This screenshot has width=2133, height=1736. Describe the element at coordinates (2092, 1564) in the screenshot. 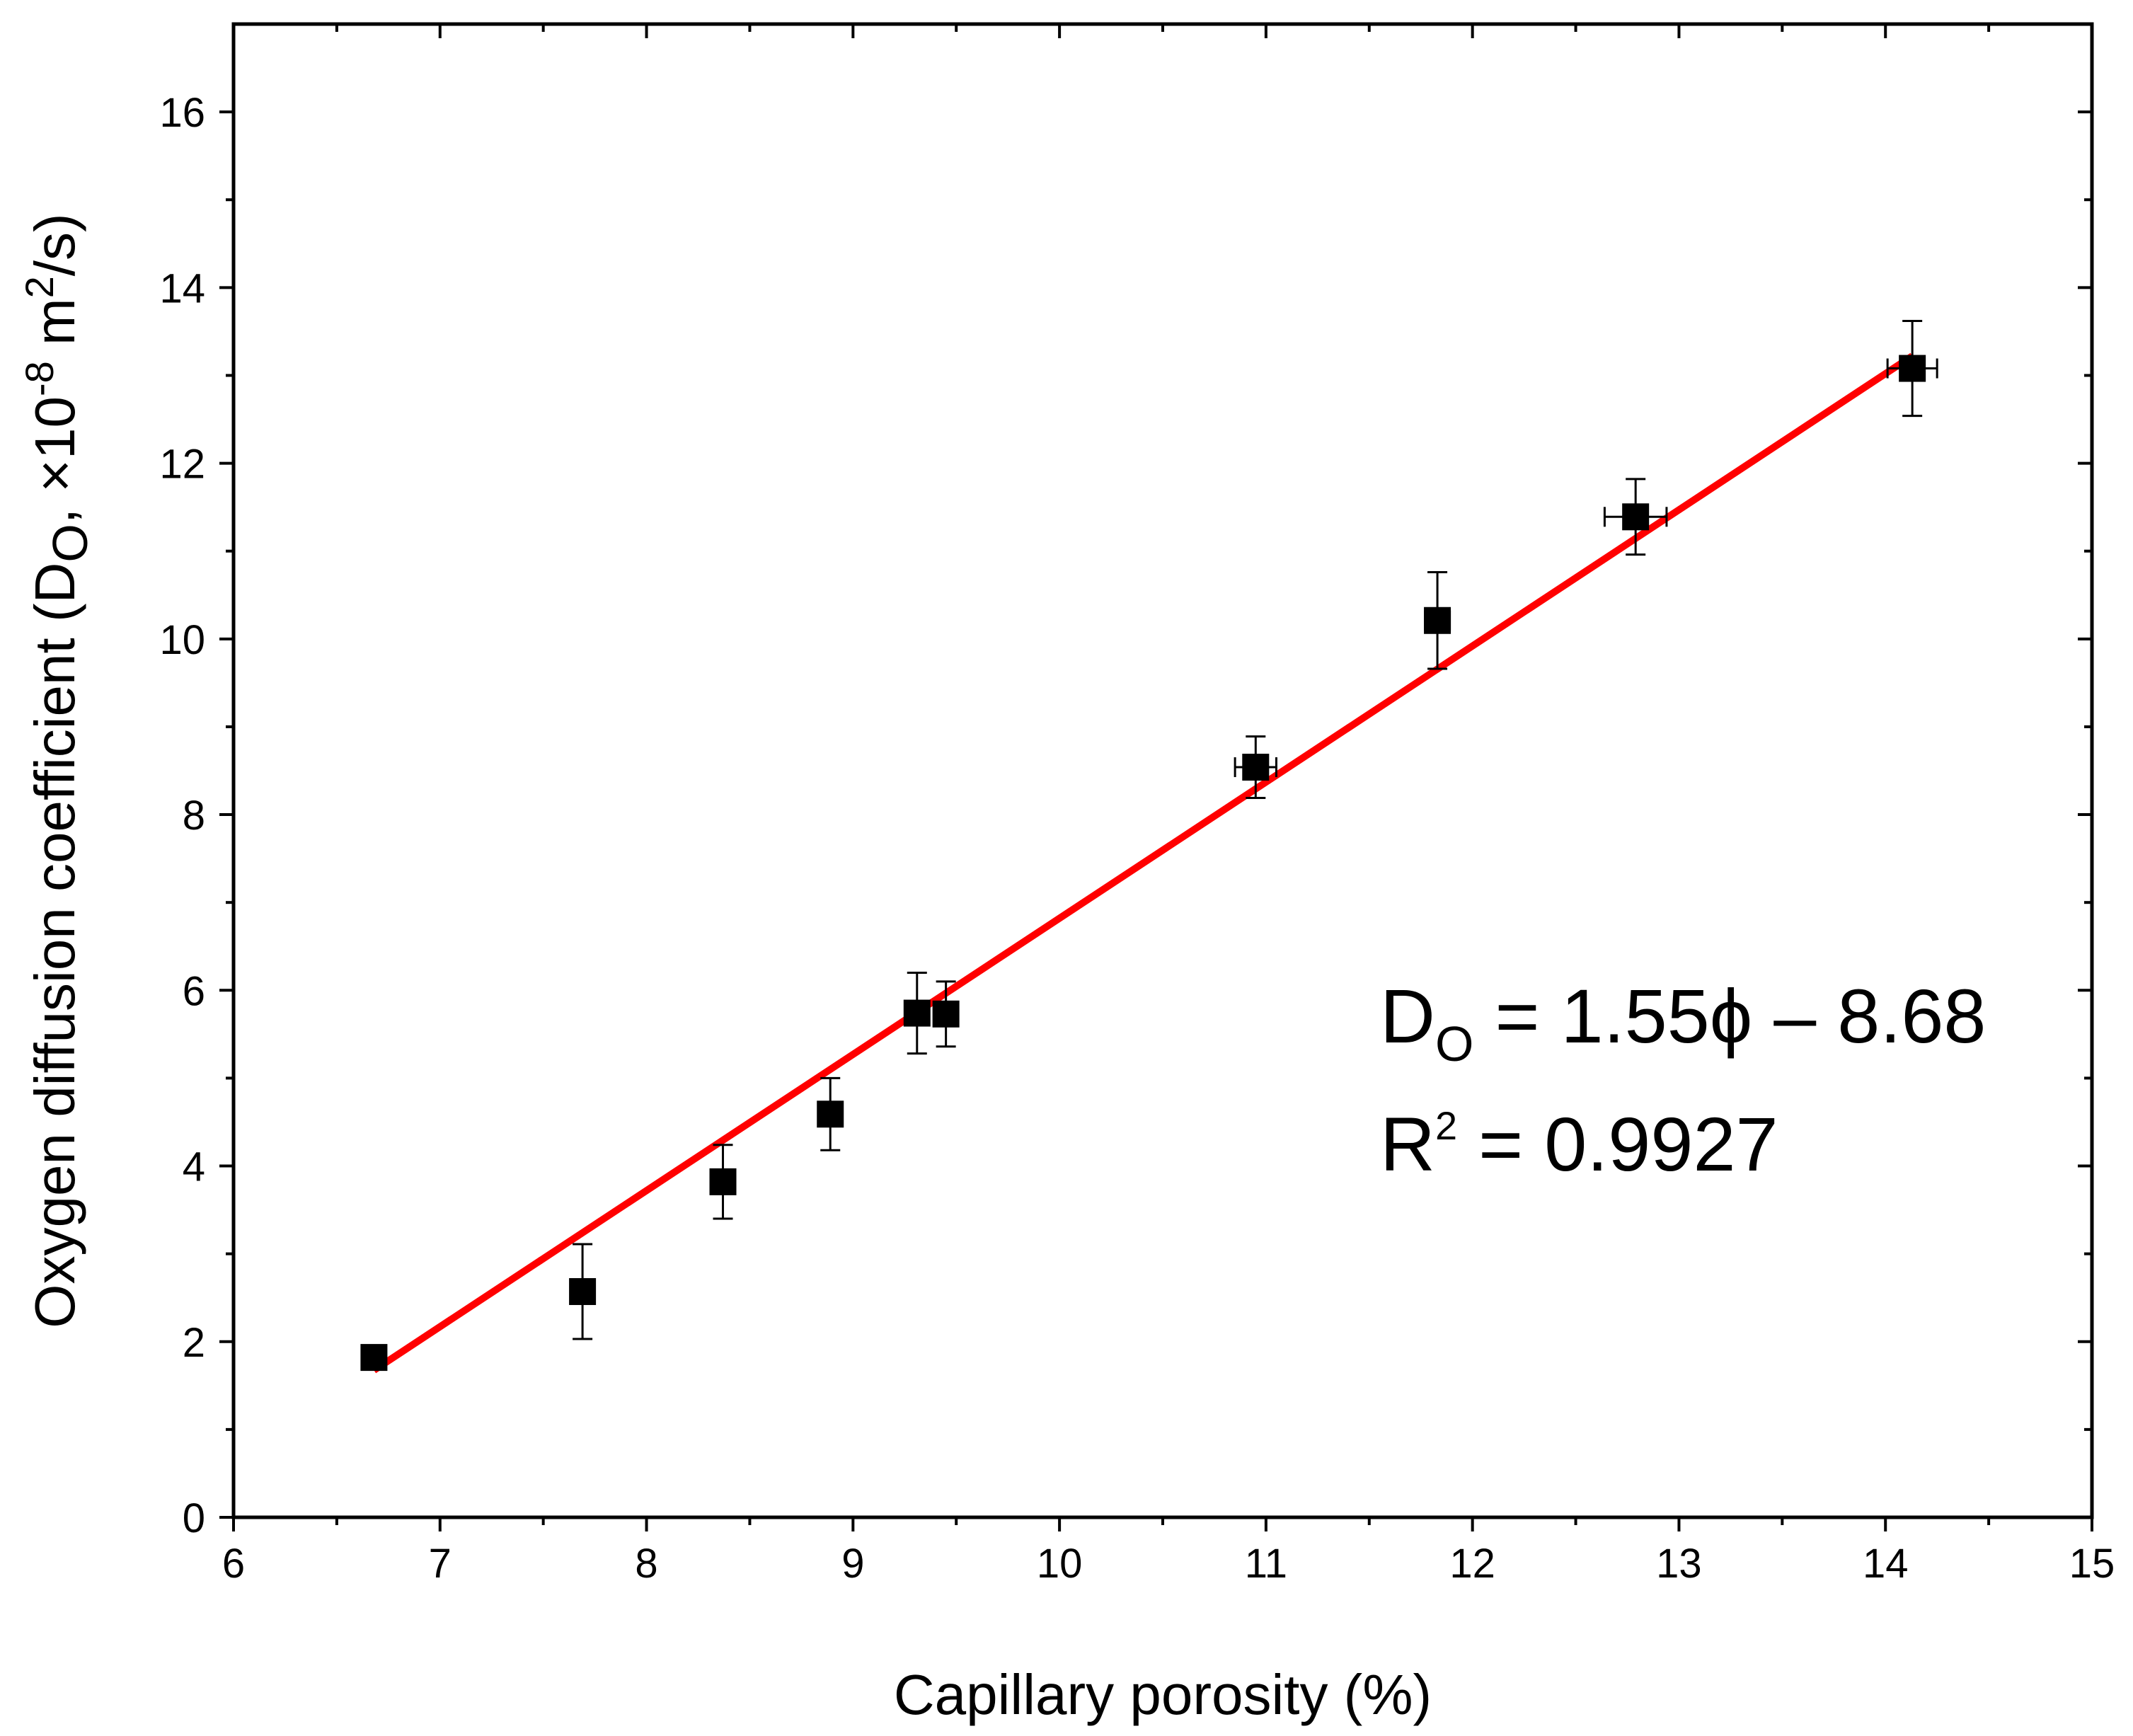

I see `x-tick-label: 15` at that location.